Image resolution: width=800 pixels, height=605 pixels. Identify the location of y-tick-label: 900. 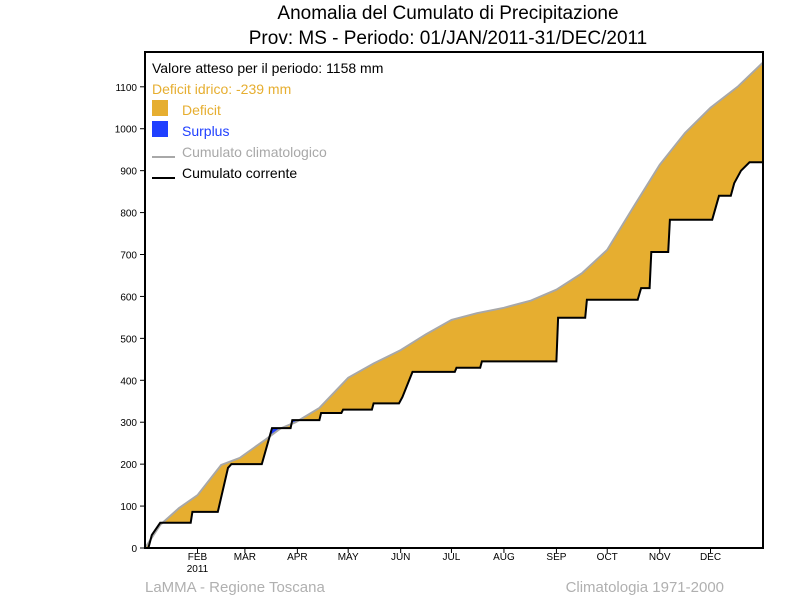
(128, 172).